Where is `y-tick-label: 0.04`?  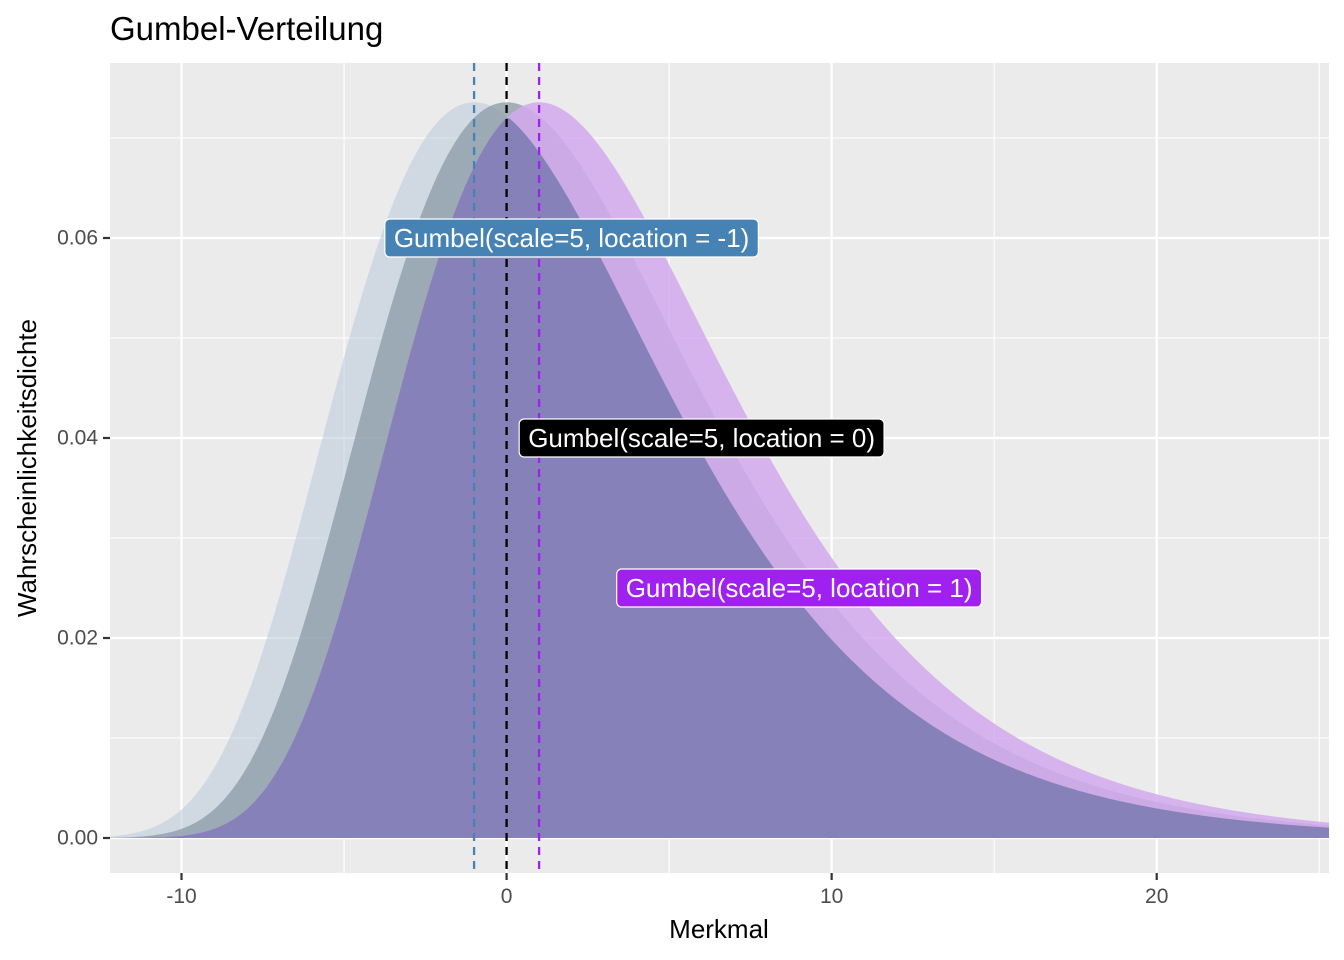 y-tick-label: 0.04 is located at coordinates (77, 438).